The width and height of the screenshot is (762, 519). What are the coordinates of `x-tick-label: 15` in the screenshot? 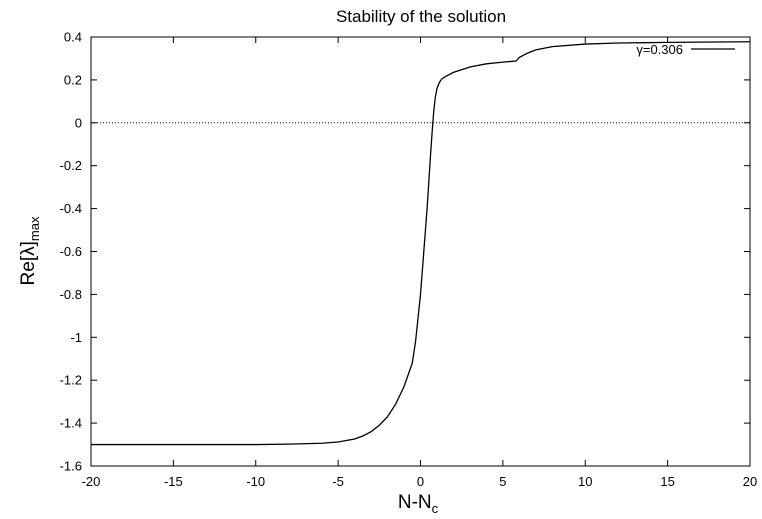 It's located at (667, 481).